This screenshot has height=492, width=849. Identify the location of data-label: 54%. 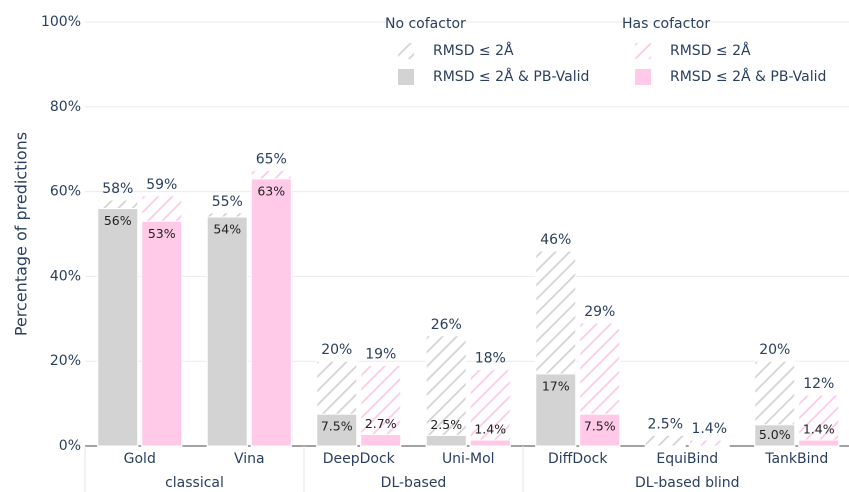
(227, 229).